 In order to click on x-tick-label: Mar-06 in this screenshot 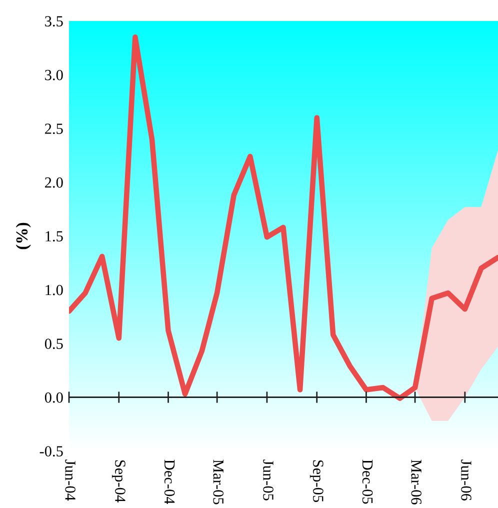, I will do `click(416, 482)`.